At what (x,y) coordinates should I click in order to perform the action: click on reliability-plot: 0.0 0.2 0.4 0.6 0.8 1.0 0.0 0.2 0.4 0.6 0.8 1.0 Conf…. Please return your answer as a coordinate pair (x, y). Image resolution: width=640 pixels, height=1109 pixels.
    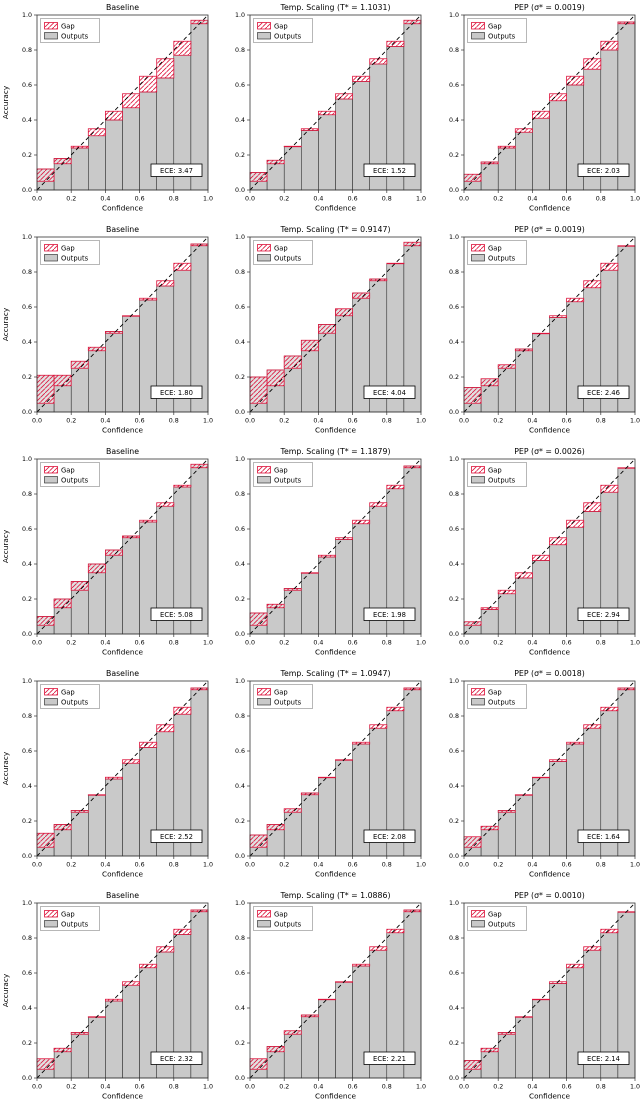
    Looking at the image, I should click on (544, 774).